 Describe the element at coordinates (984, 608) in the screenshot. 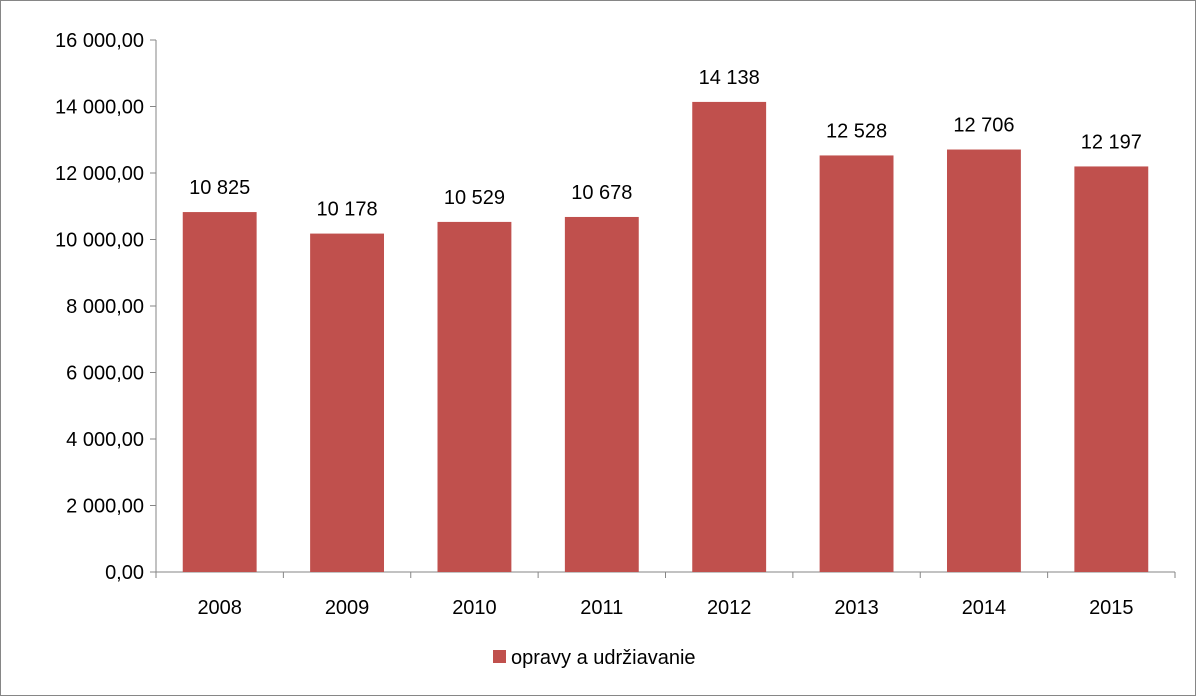

I see `x-tick-label: 2014` at that location.